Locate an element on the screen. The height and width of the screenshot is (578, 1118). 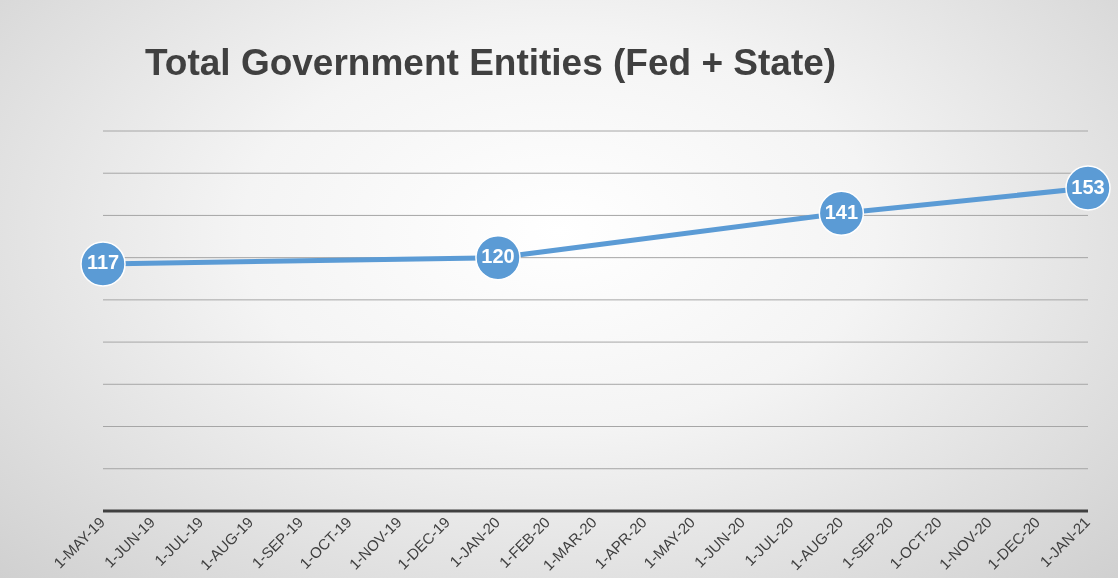
data-label: 120 is located at coordinates (498, 256).